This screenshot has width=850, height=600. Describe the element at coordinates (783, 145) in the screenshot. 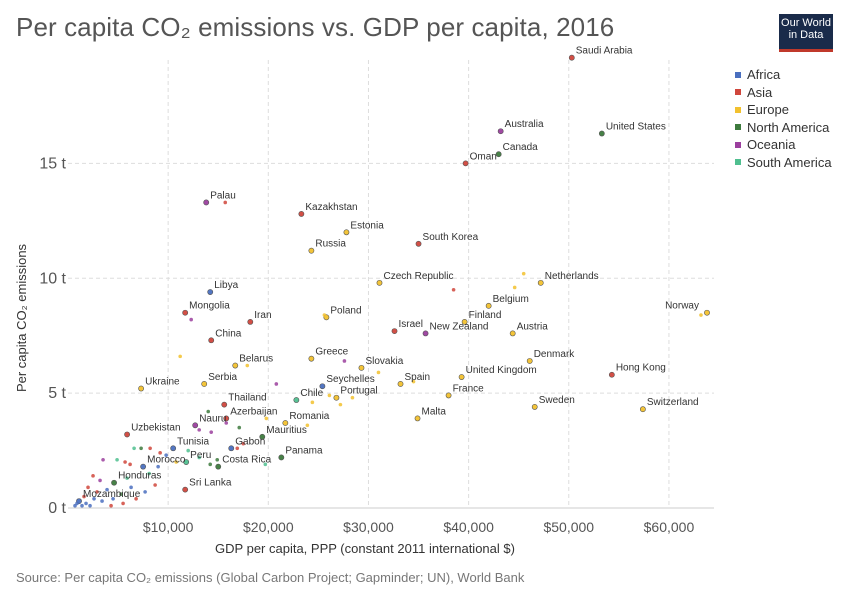

I see `legend-item: Oceania` at that location.